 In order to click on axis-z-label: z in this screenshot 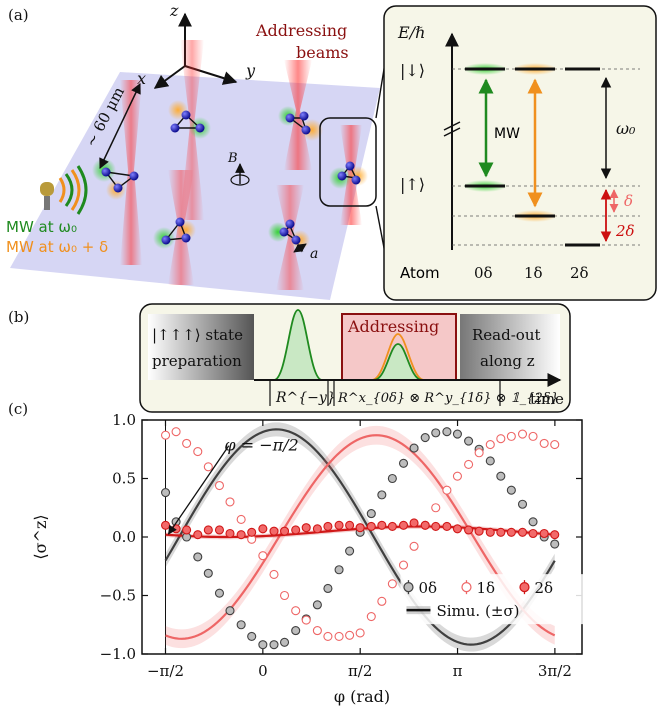, I will do `click(174, 10)`.